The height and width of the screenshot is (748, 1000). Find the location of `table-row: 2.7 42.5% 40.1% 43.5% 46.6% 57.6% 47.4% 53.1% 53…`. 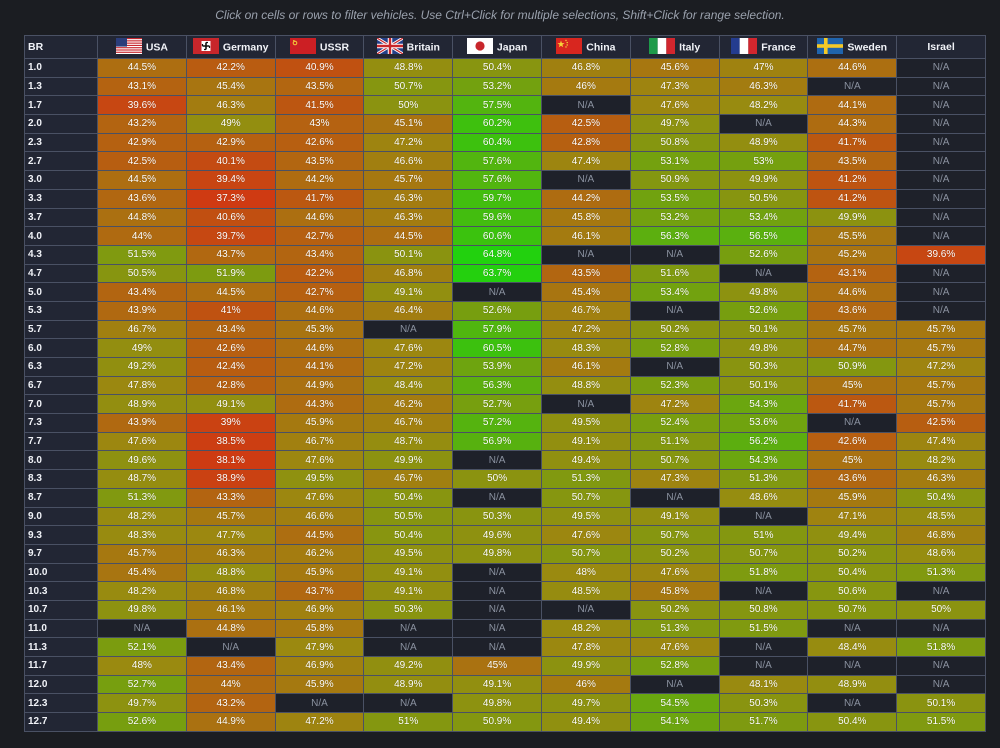

table-row: 2.7 42.5% 40.1% 43.5% 46.6% 57.6% 47.4% 53.1% 53… is located at coordinates (505, 161).